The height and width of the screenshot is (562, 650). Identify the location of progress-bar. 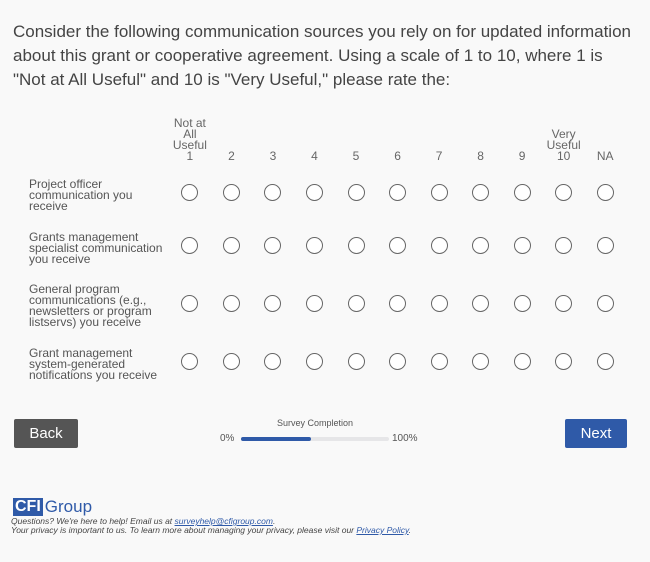
(315, 439).